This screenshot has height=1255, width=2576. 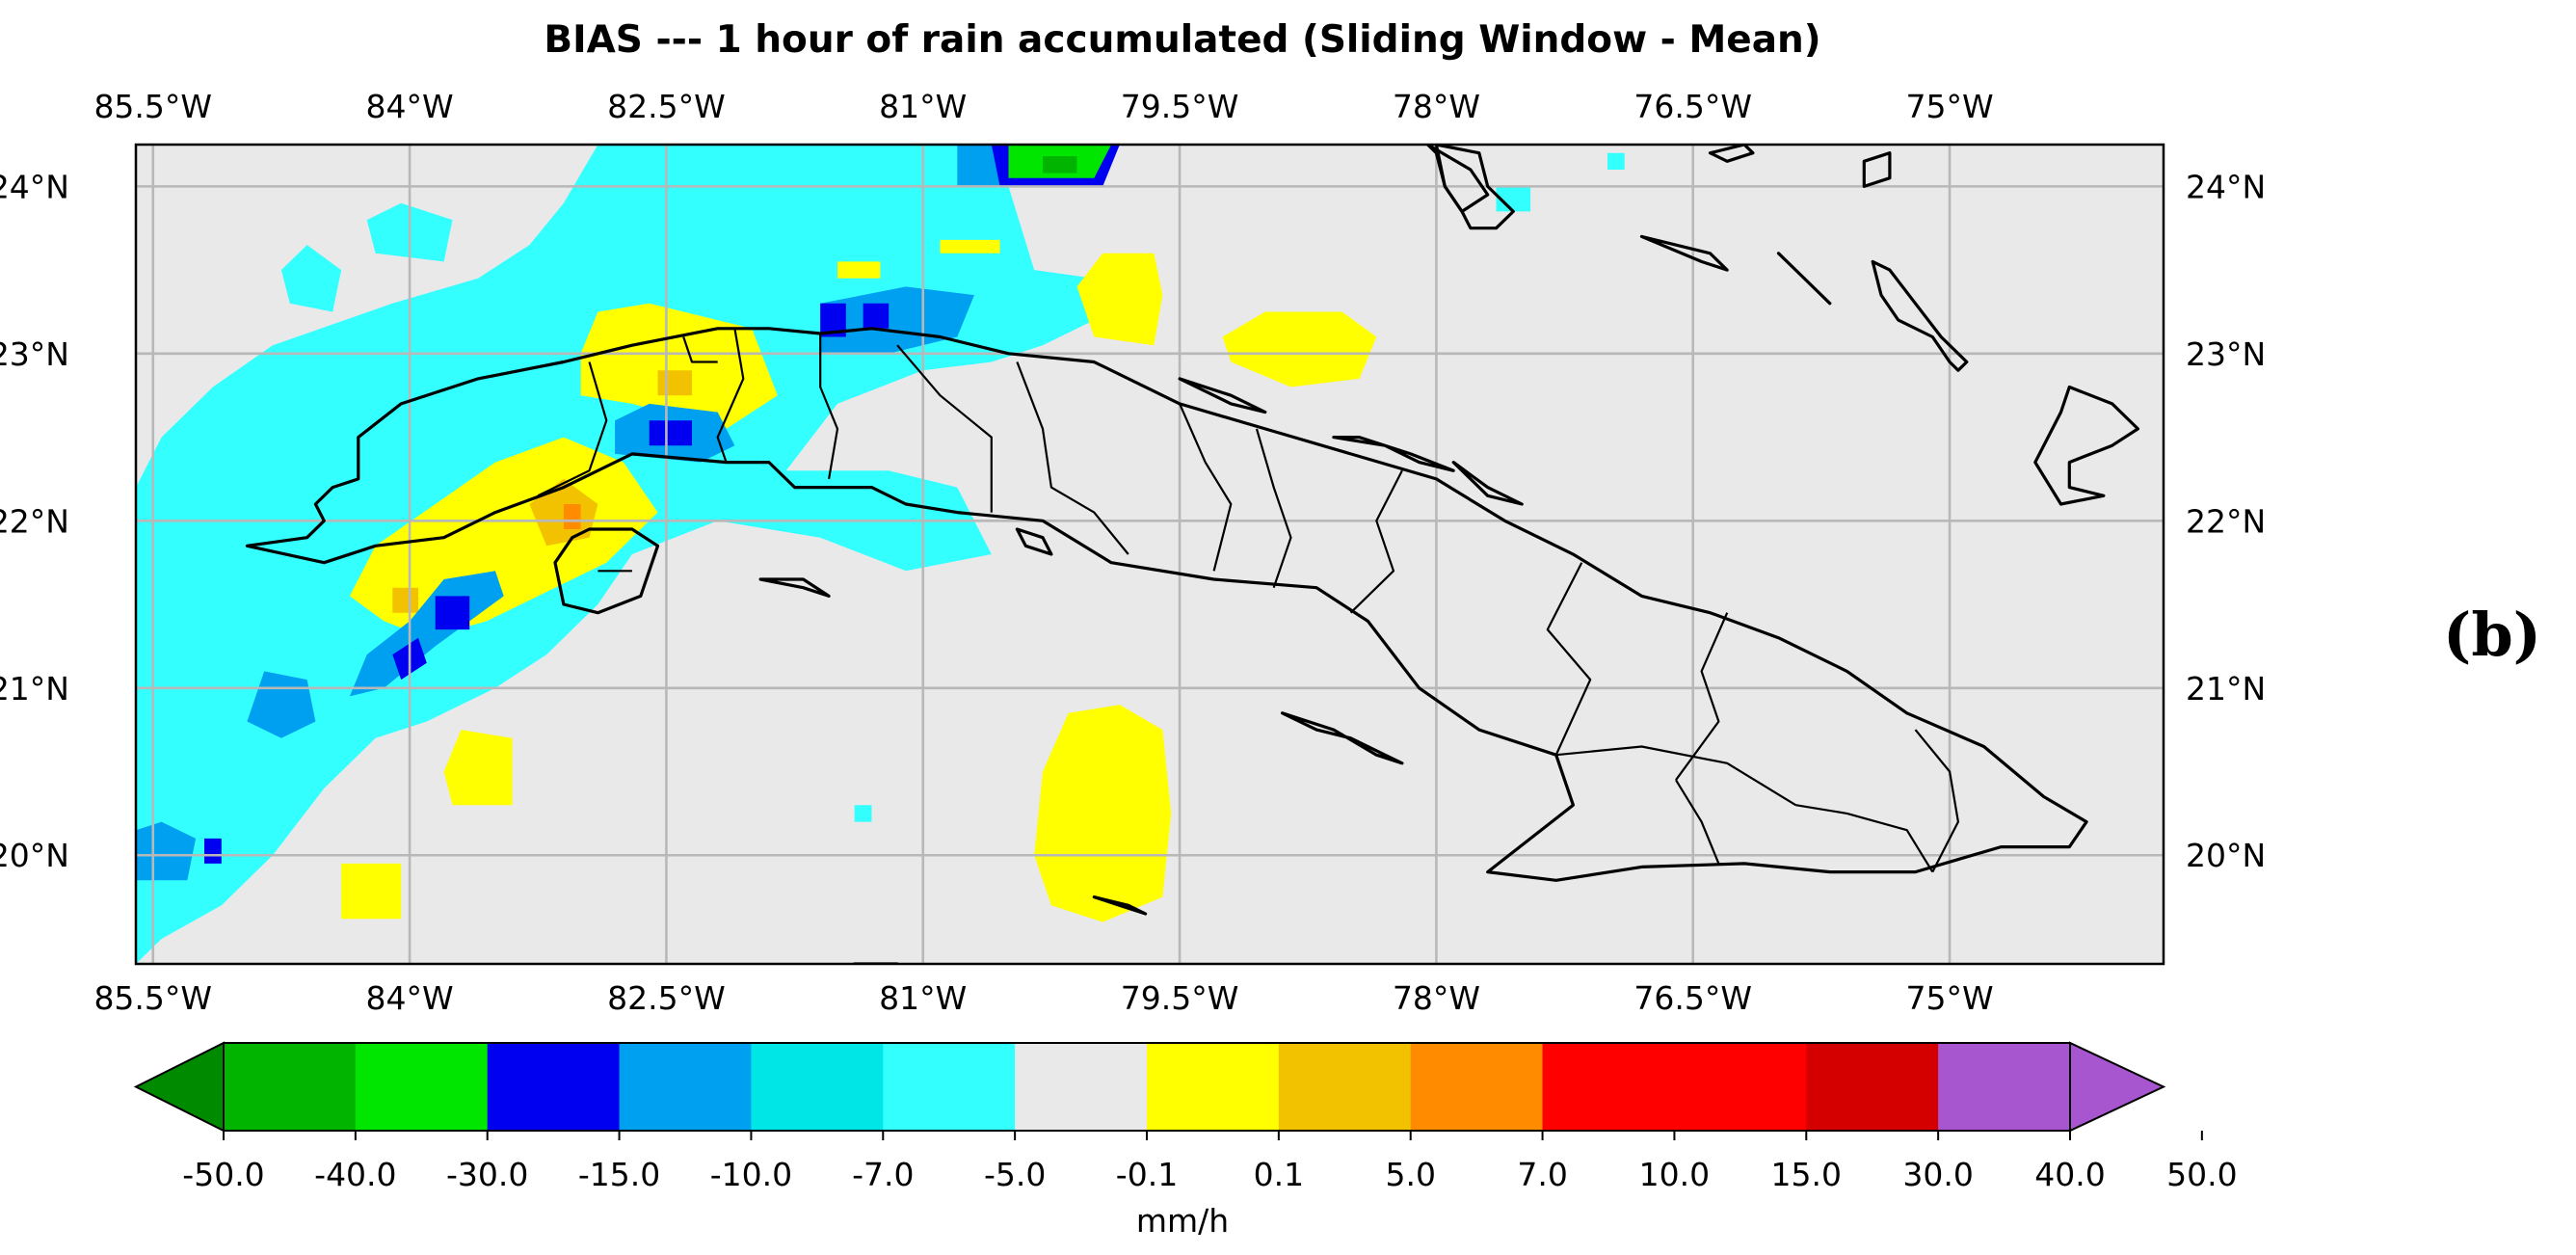 I want to click on province-border-pinar-artemisa, so click(x=572, y=429).